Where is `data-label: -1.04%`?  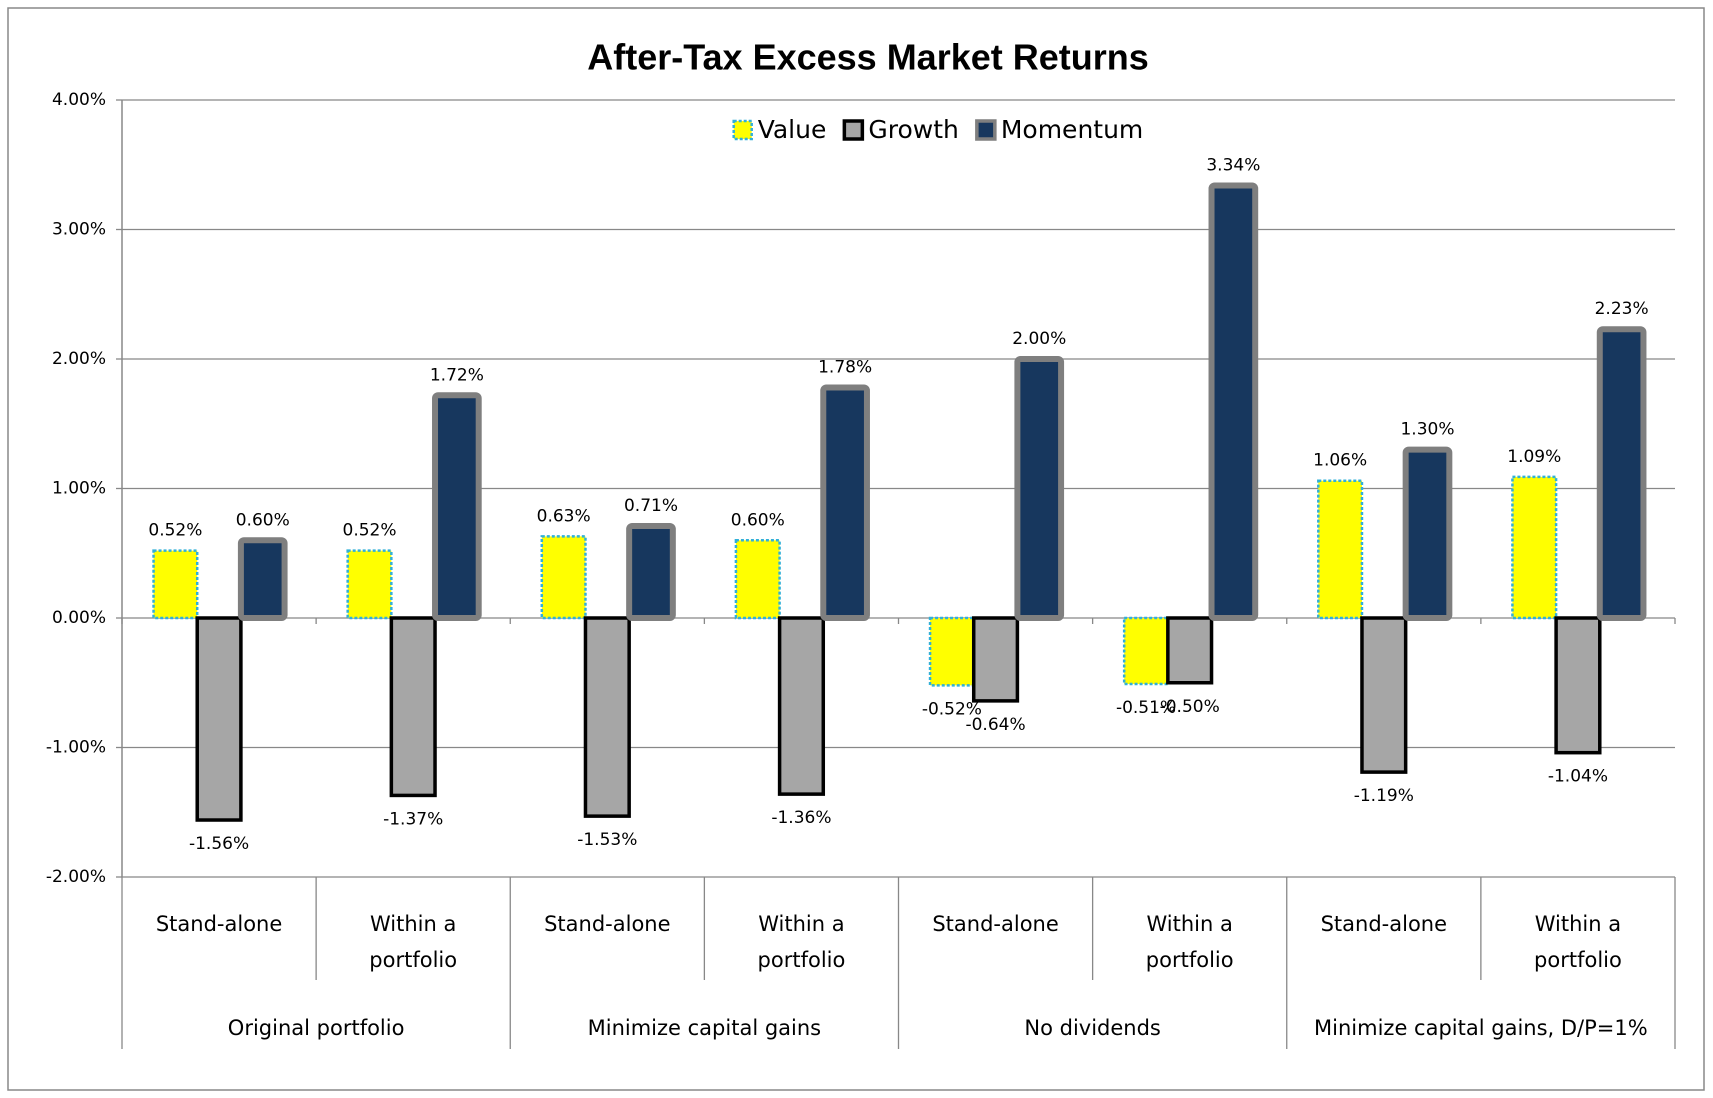
data-label: -1.04% is located at coordinates (1578, 777).